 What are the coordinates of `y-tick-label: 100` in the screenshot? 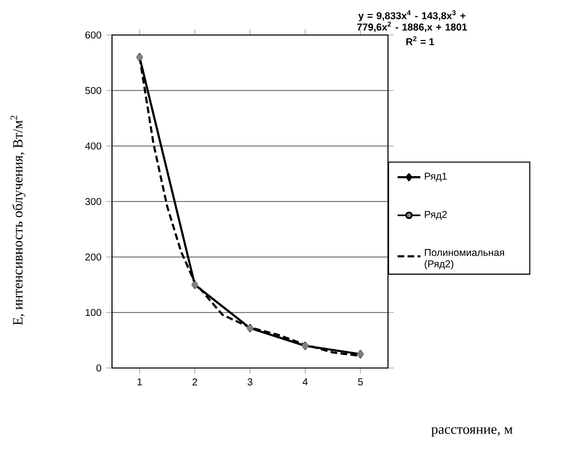 It's located at (94, 312).